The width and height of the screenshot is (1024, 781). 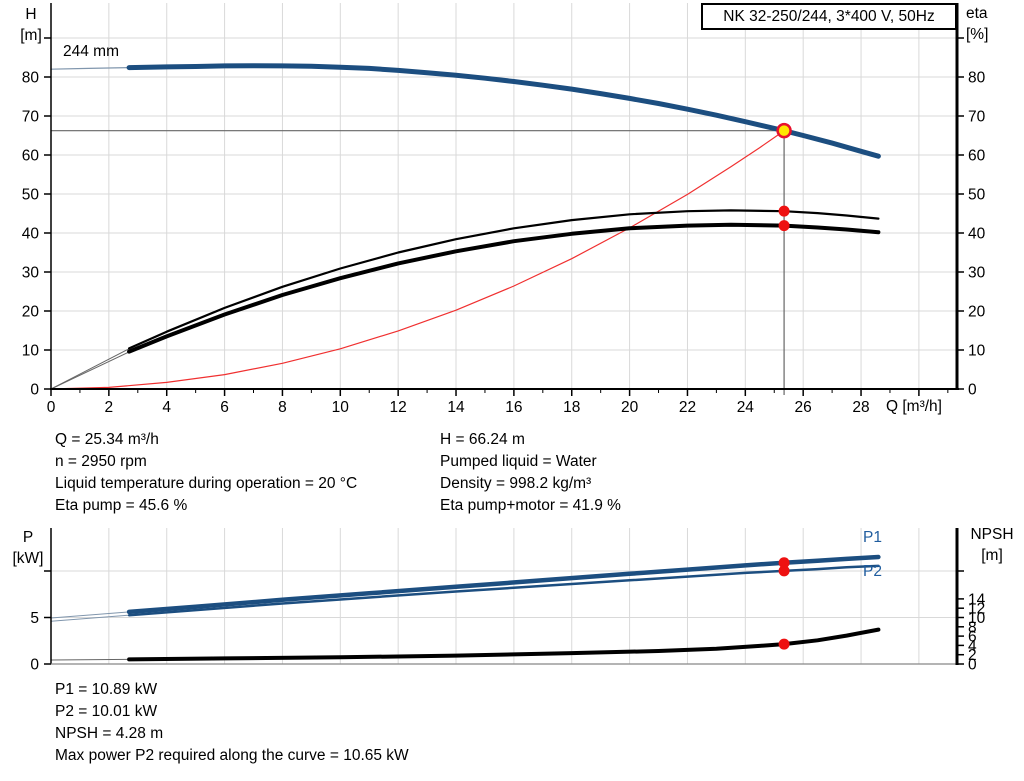 What do you see at coordinates (34, 390) in the screenshot?
I see `head-chart-left-tick-label: 0` at bounding box center [34, 390].